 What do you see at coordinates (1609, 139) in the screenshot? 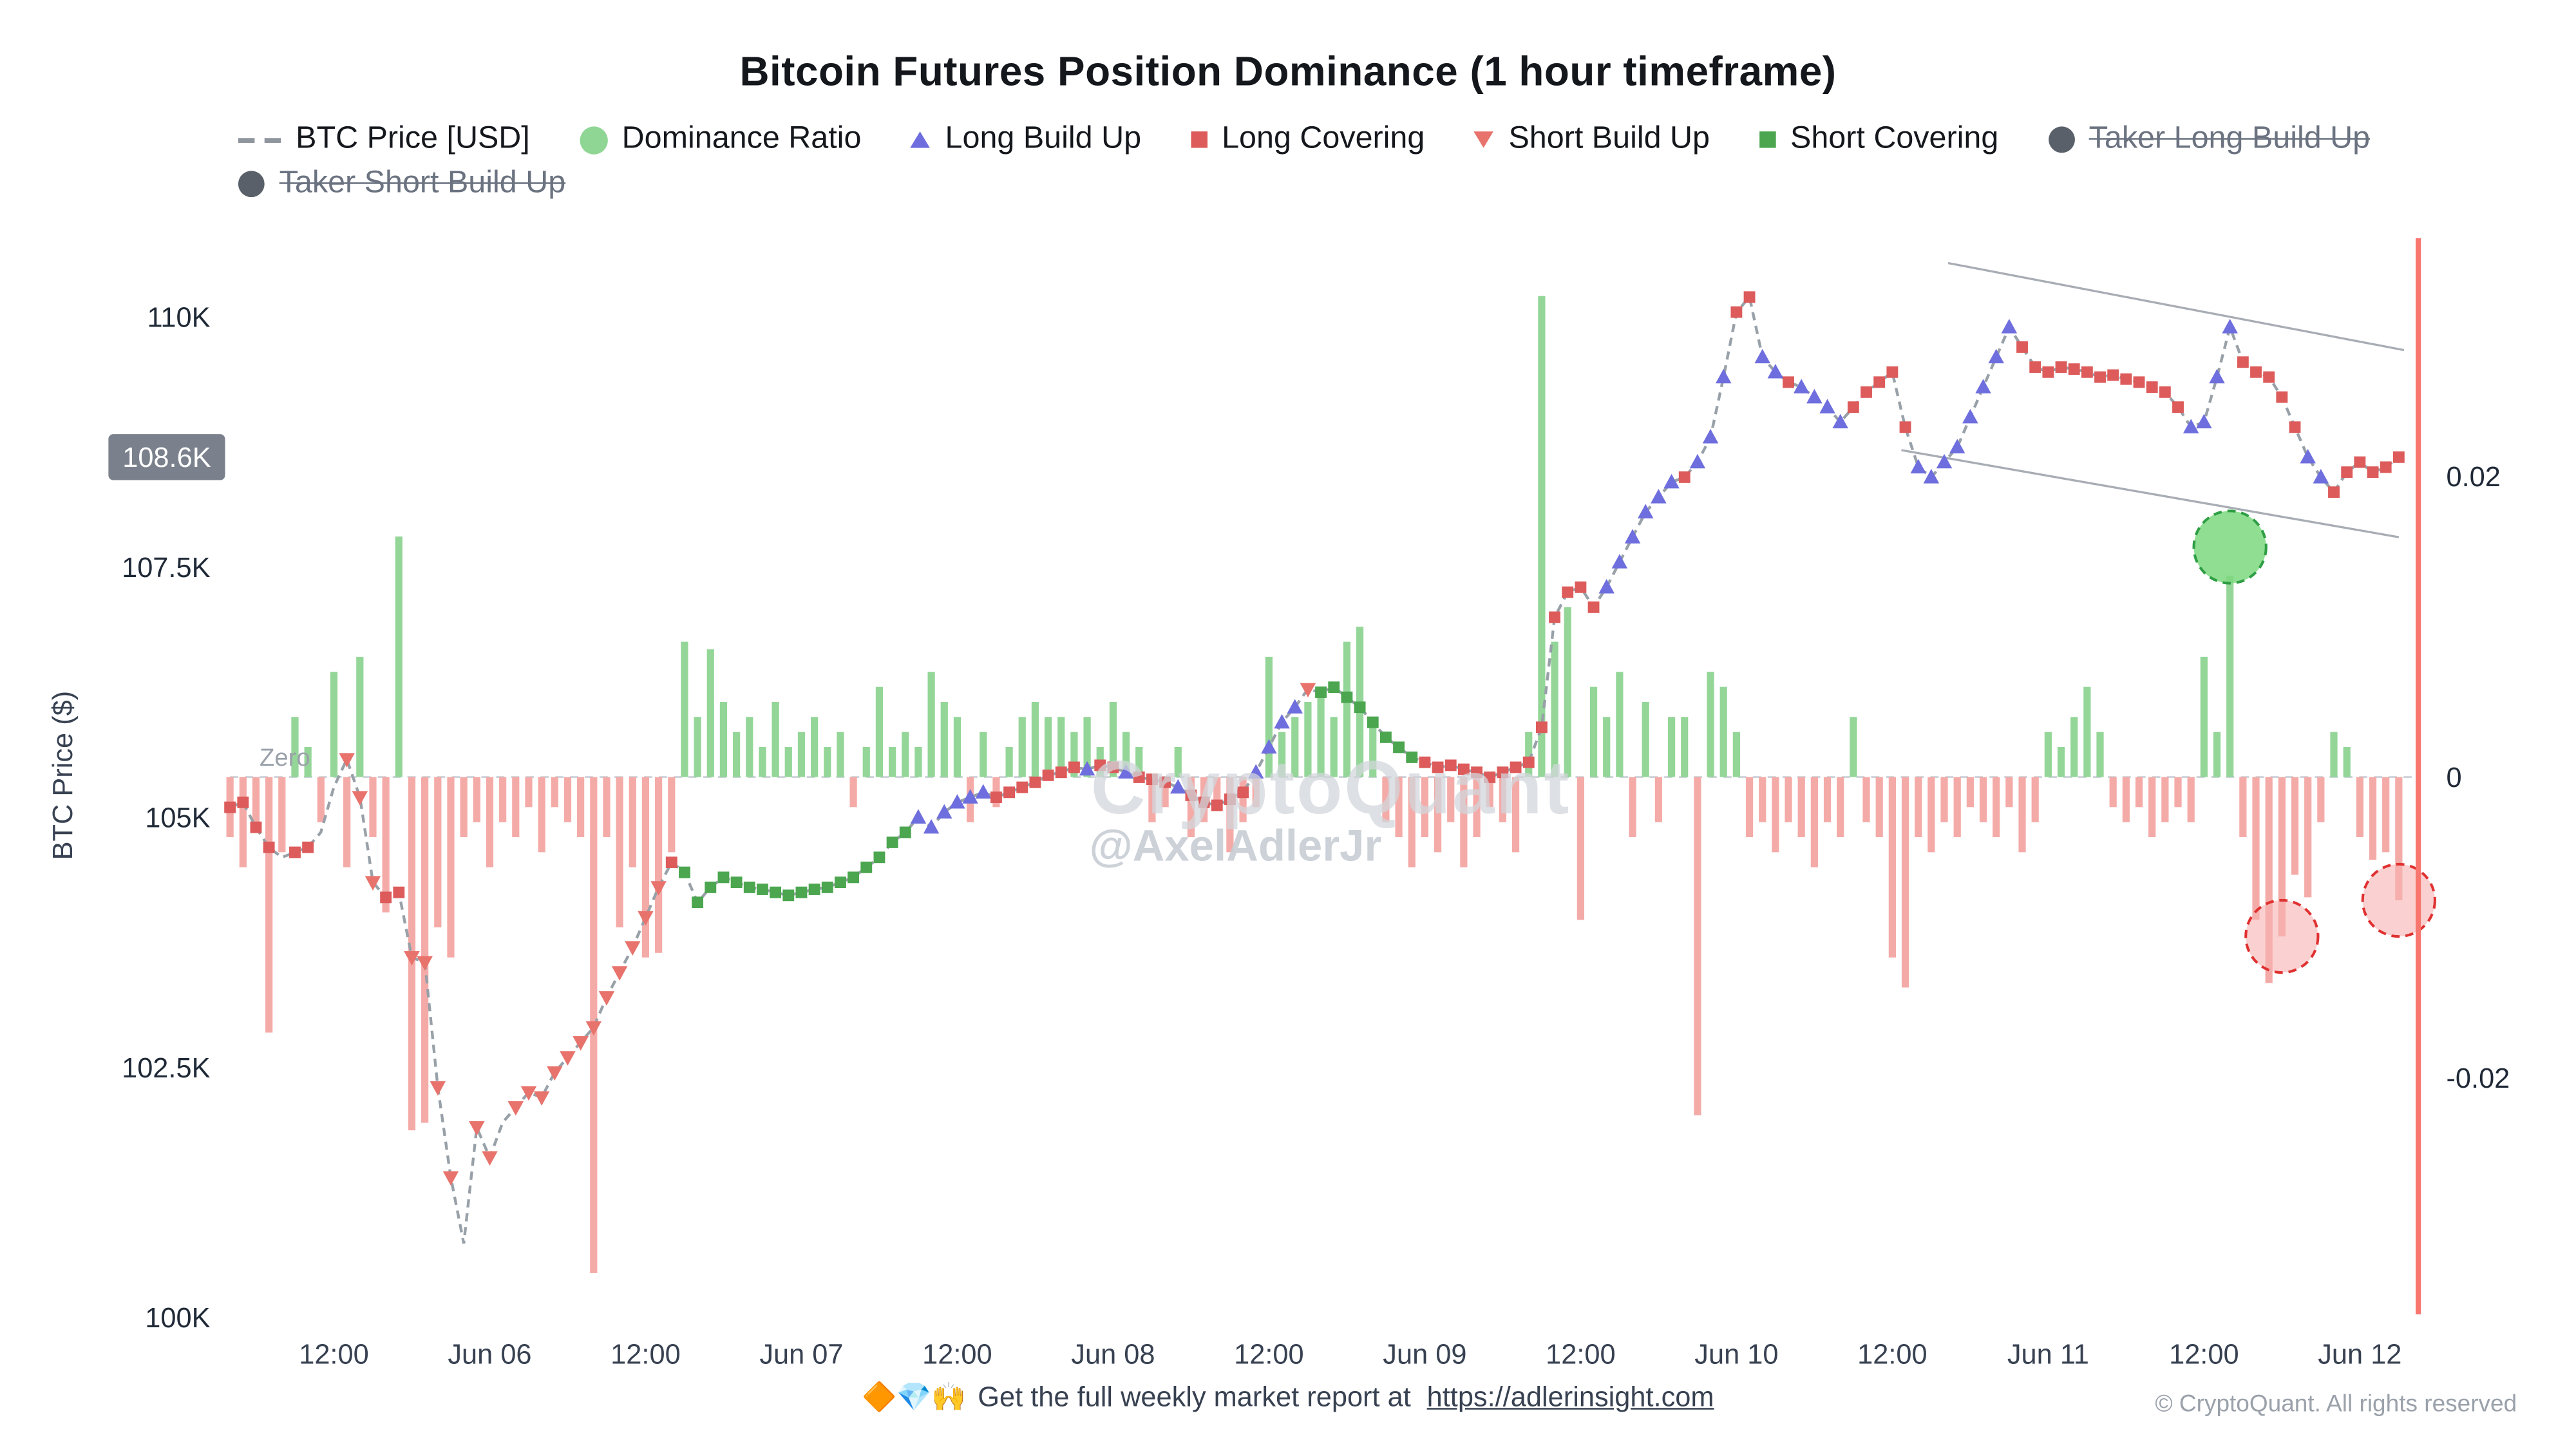
I see `legend-label: Short Build Up` at bounding box center [1609, 139].